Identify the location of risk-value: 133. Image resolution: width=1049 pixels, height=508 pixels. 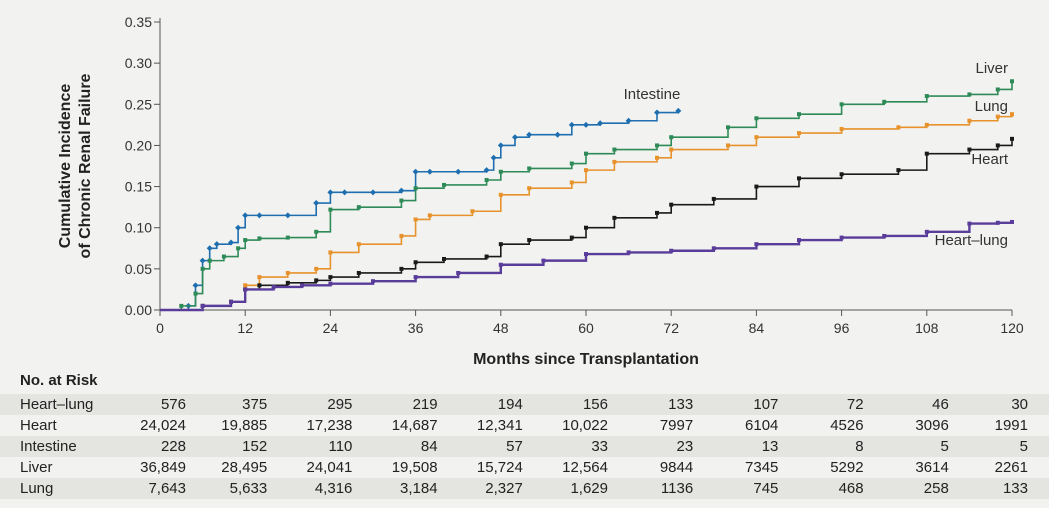
(681, 404).